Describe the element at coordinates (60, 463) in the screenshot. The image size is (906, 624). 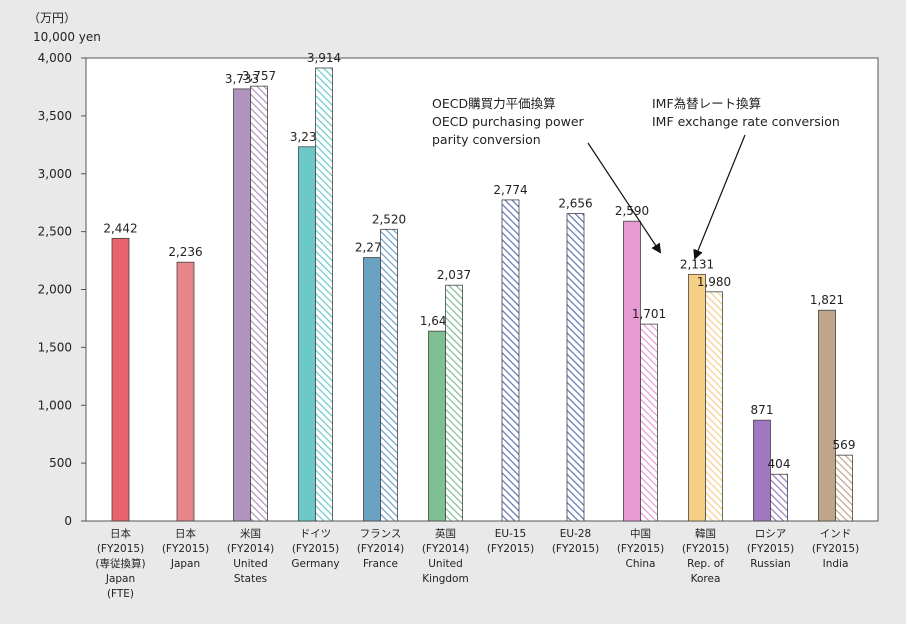
I see `y-tick-label: 500` at that location.